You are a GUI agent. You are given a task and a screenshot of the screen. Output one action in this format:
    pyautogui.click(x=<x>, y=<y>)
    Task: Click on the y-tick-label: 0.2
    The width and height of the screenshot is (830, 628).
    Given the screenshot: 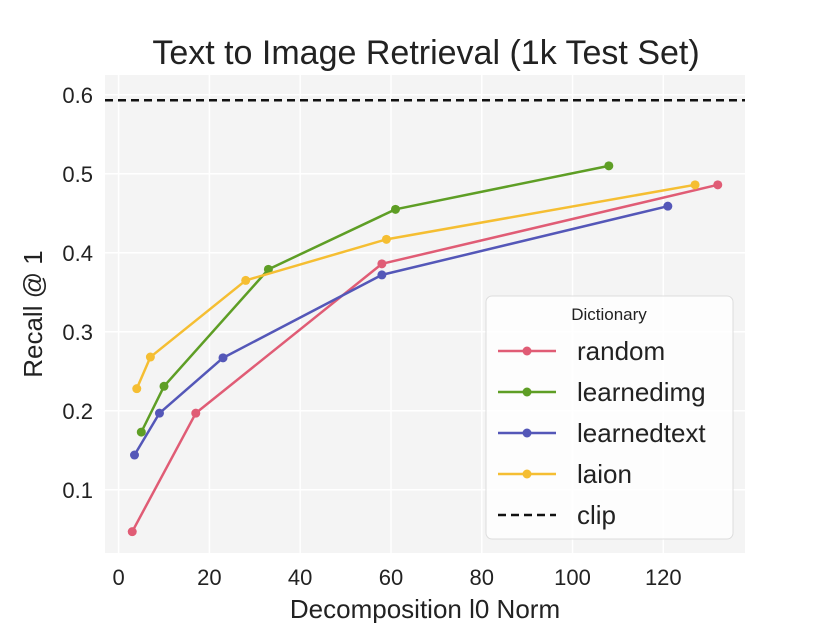 What is the action you would take?
    pyautogui.click(x=77, y=411)
    